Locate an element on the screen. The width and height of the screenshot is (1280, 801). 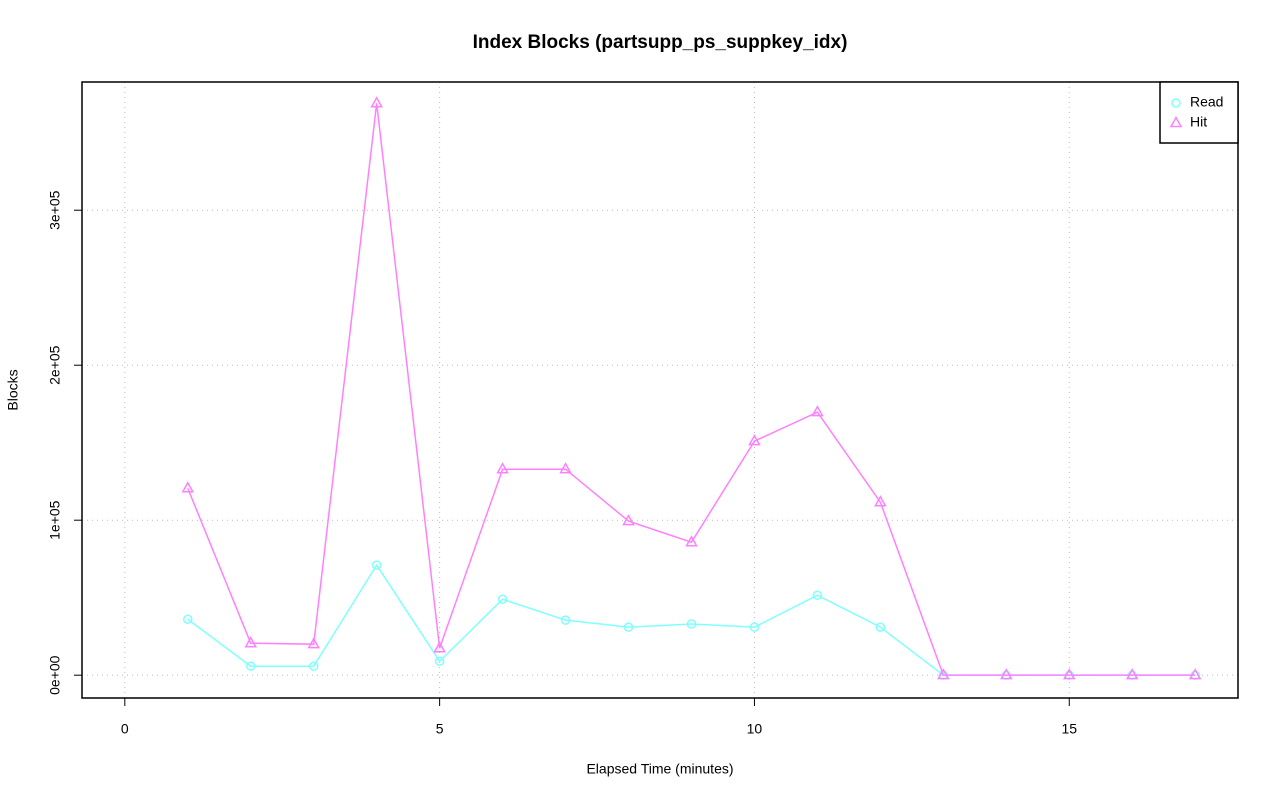
chart-title: Index Blocks (partsupp_ps_suppkey_idx) is located at coordinates (660, 42).